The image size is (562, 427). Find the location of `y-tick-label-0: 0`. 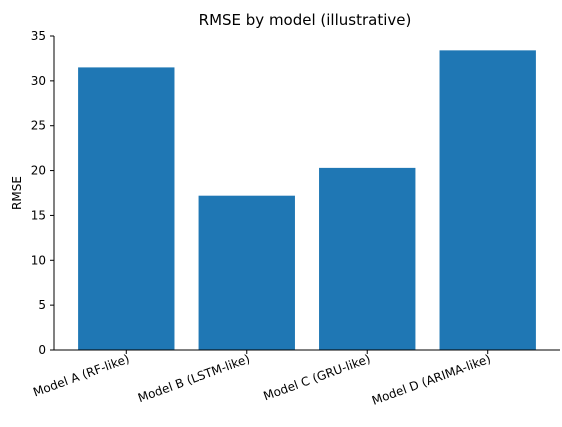

y-tick-label-0: 0 is located at coordinates (42, 350).